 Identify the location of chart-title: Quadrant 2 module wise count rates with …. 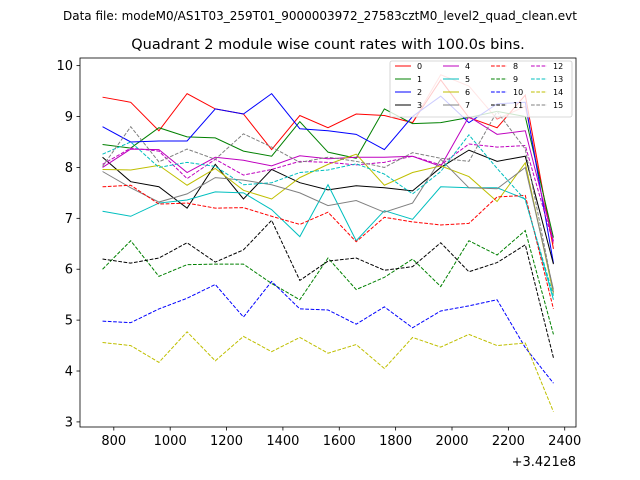
(328, 45).